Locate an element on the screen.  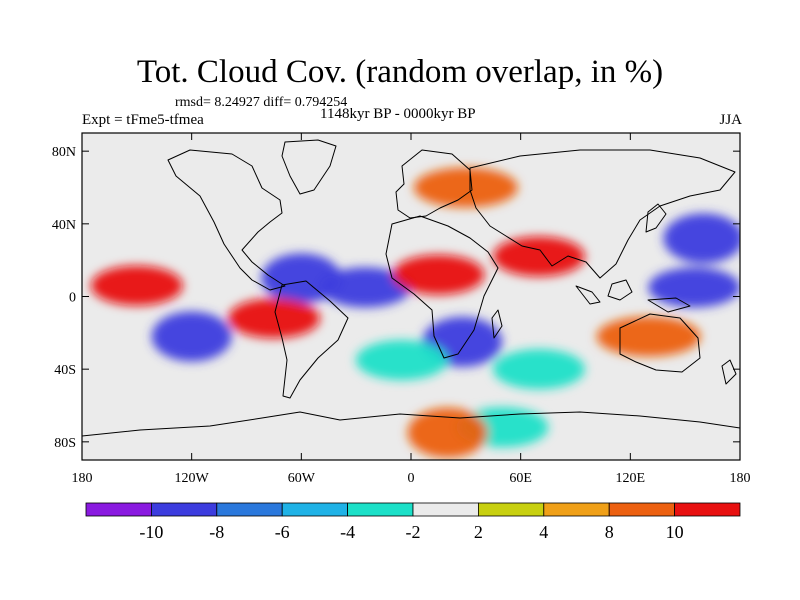
coast-borneo is located at coordinates (620, 290).